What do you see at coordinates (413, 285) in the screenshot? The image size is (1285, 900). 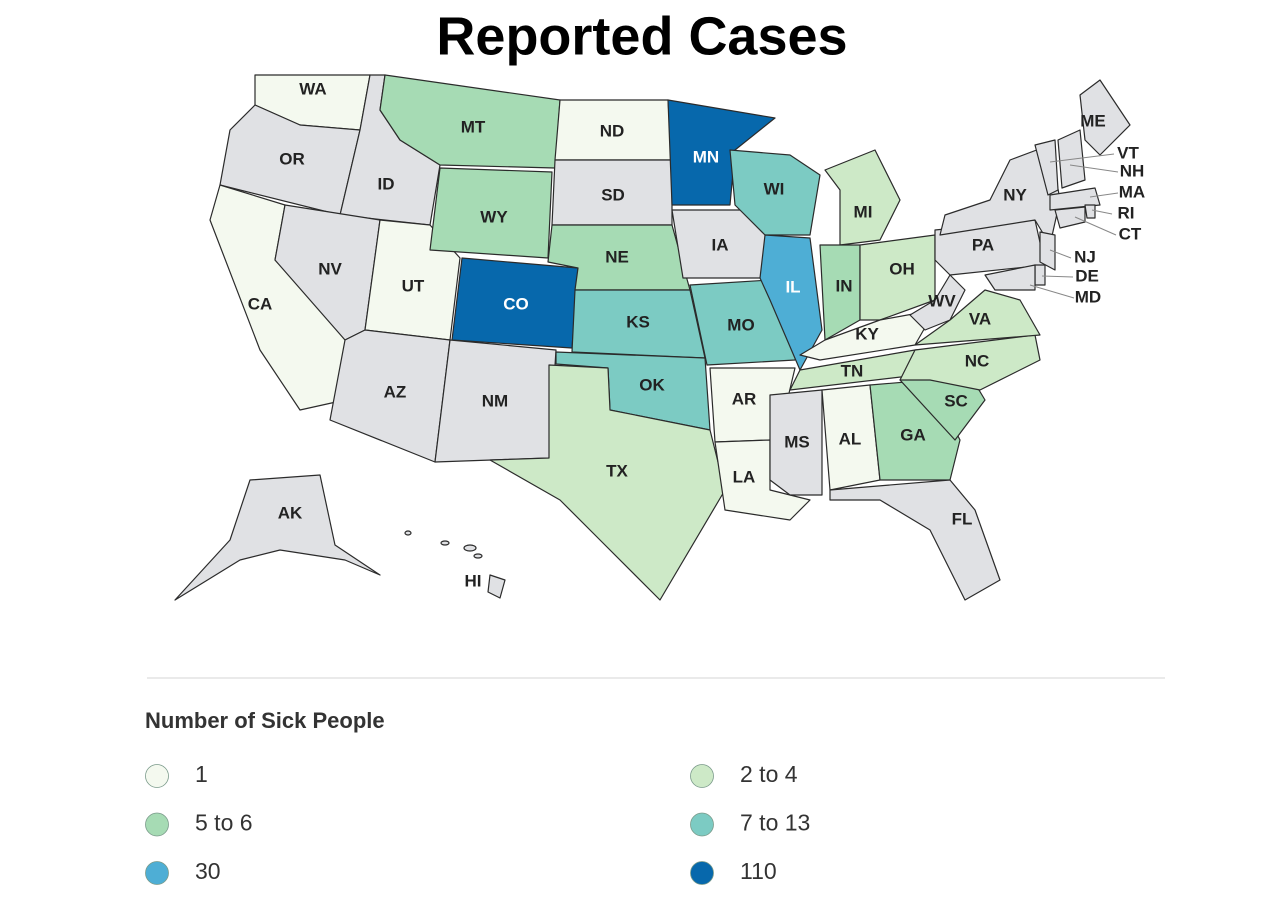 I see `state-label: UT` at bounding box center [413, 285].